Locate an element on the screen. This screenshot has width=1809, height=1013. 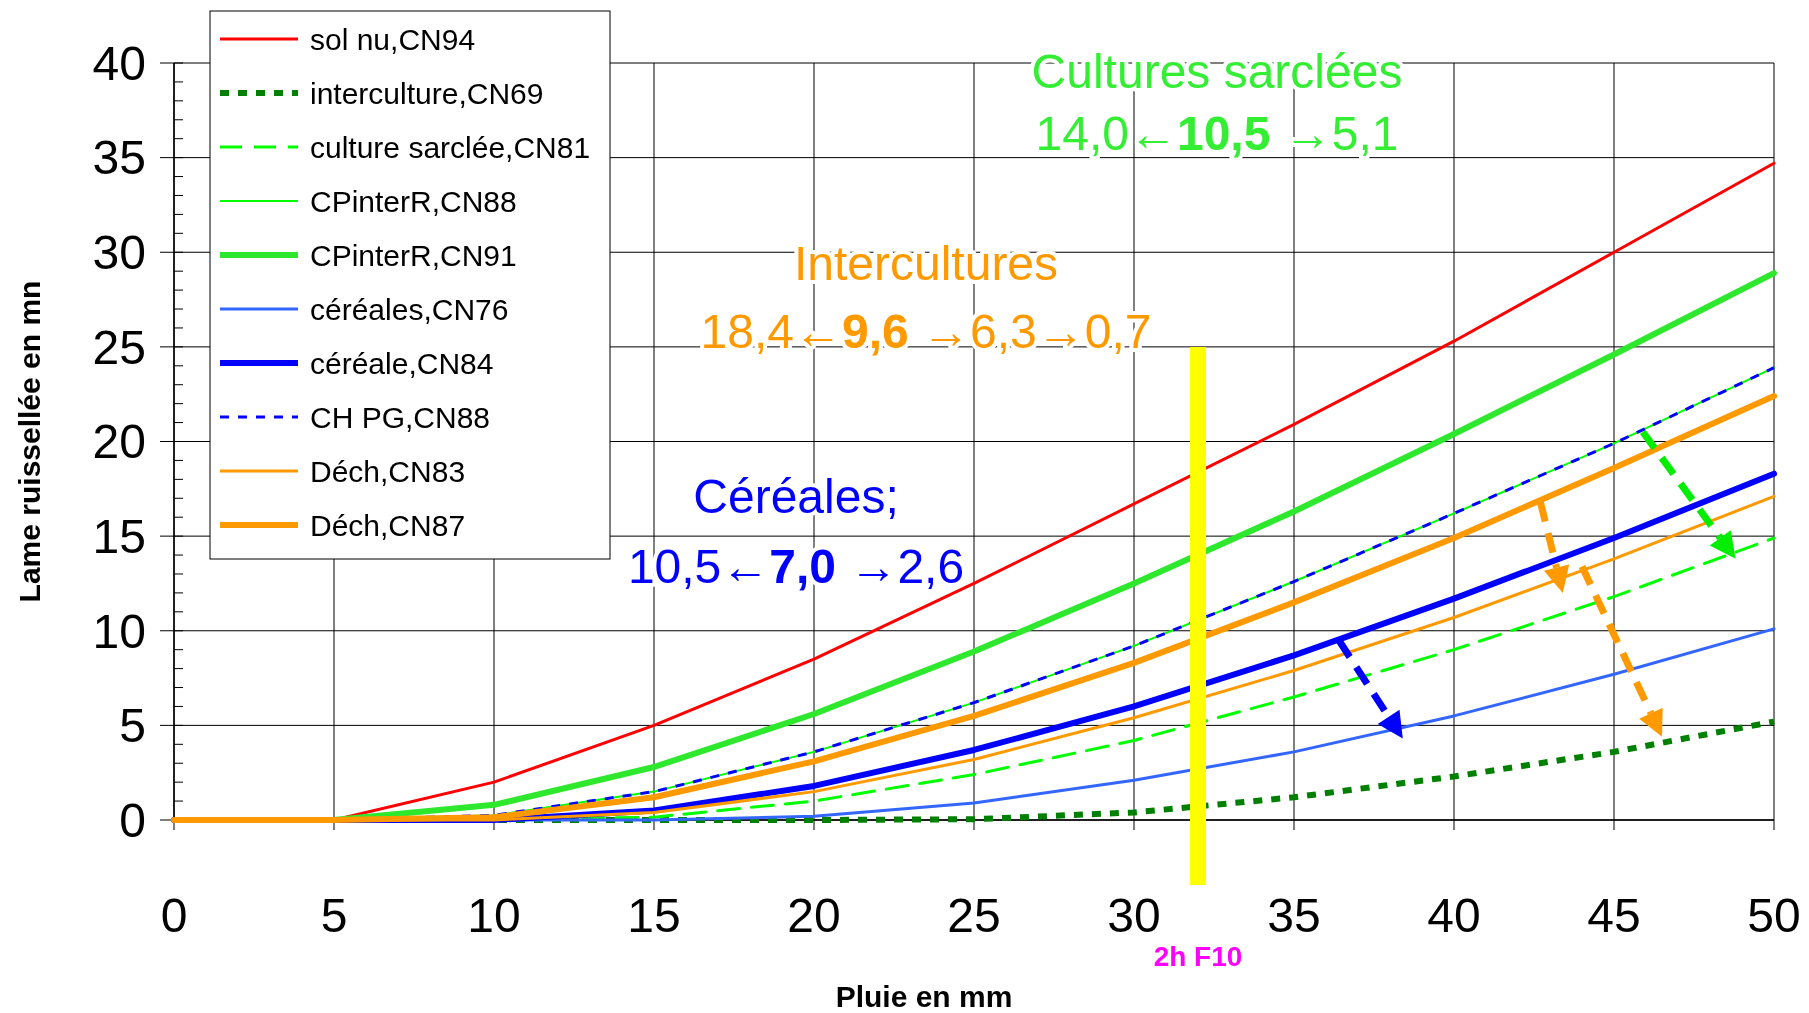
annotation: Intercultures is located at coordinates (926, 263).